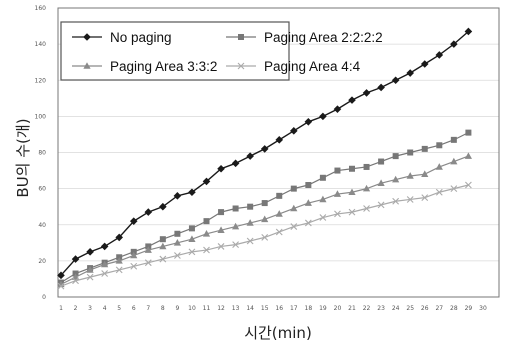 This screenshot has height=348, width=511. I want to click on x-tick-label: 4, so click(105, 308).